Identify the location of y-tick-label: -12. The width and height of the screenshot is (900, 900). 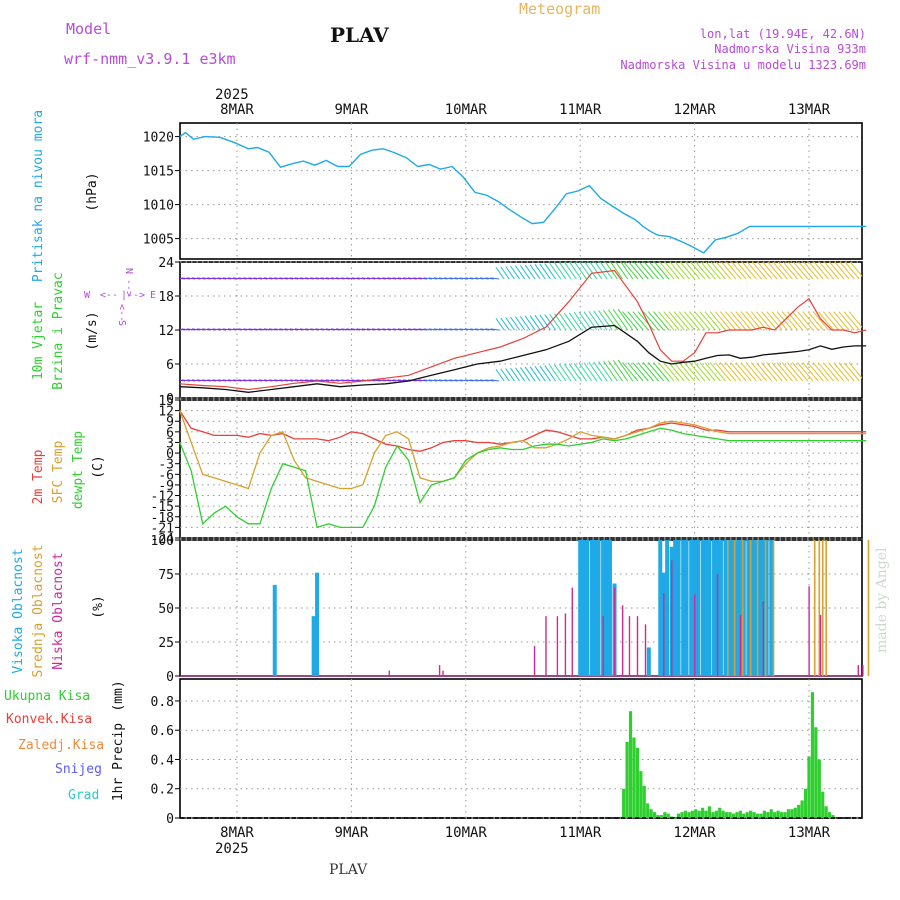
(162, 497).